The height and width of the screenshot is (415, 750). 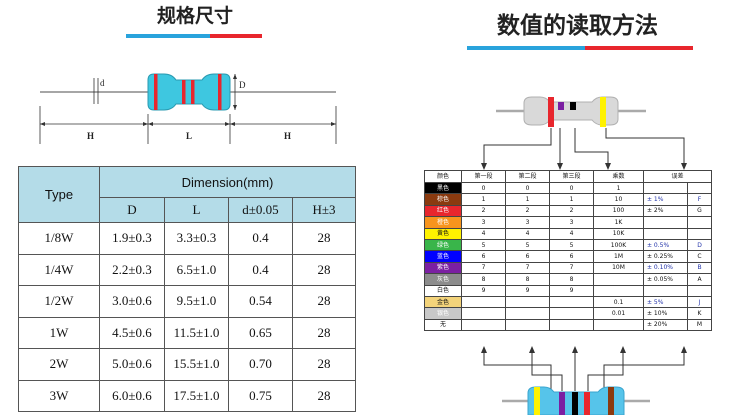 I want to click on cc-header-cell: 误差, so click(x=677, y=176).